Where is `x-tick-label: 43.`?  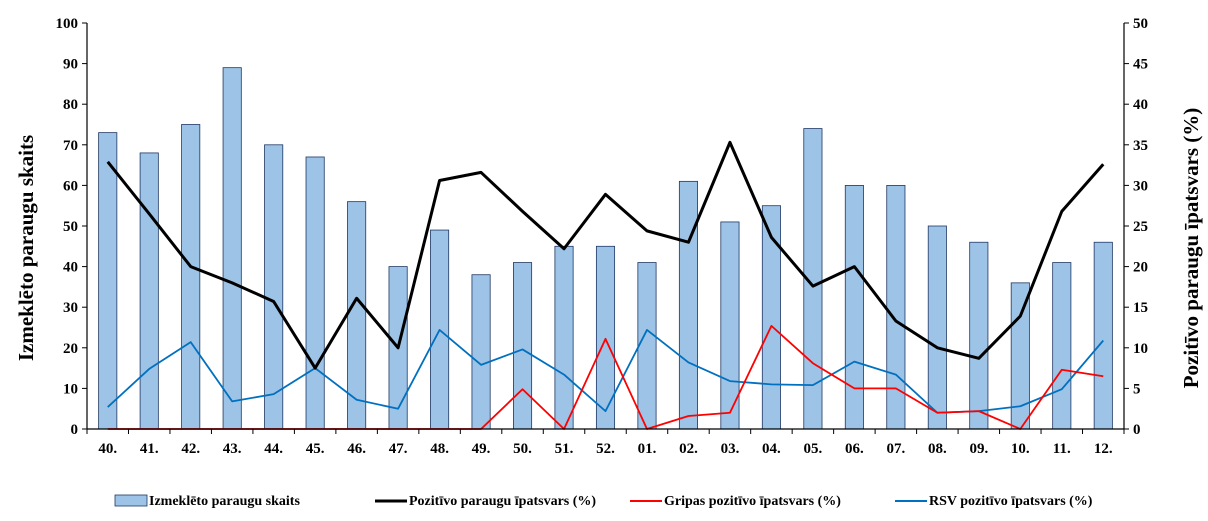 x-tick-label: 43. is located at coordinates (232, 449).